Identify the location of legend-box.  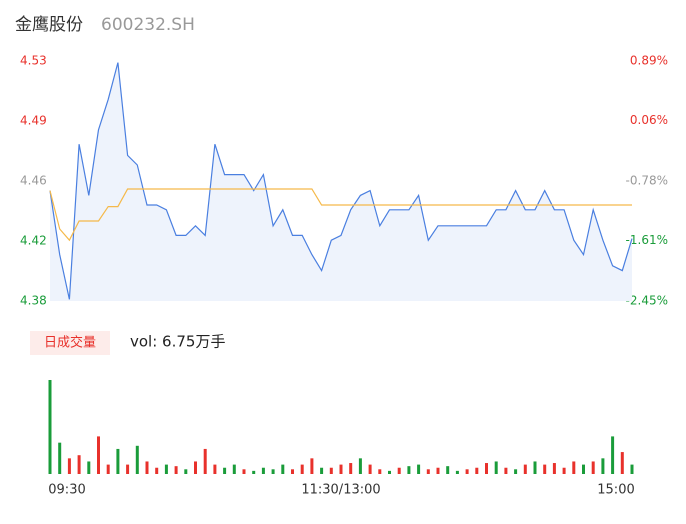
(70, 343).